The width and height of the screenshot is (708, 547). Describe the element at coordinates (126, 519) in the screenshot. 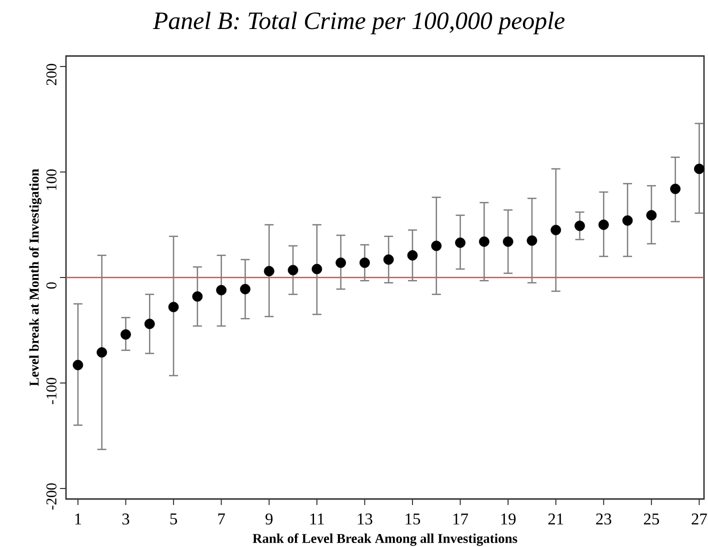

I see `x-tick-label: 3` at that location.